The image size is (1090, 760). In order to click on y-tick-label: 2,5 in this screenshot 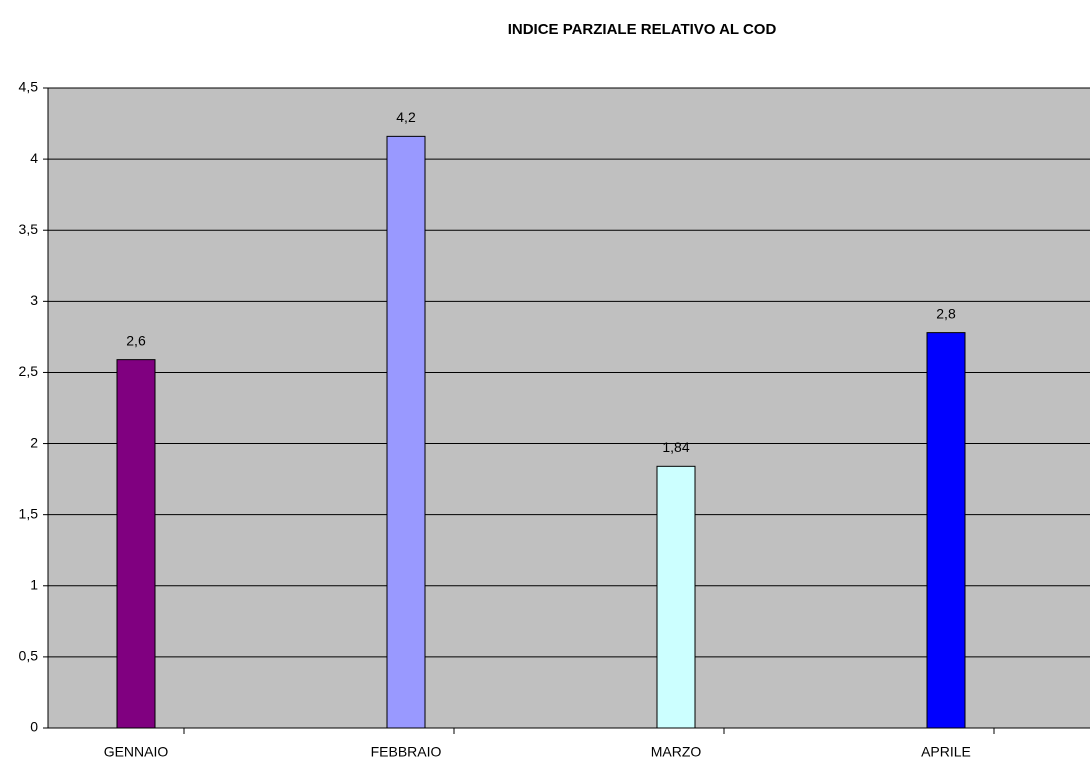, I will do `click(29, 371)`.